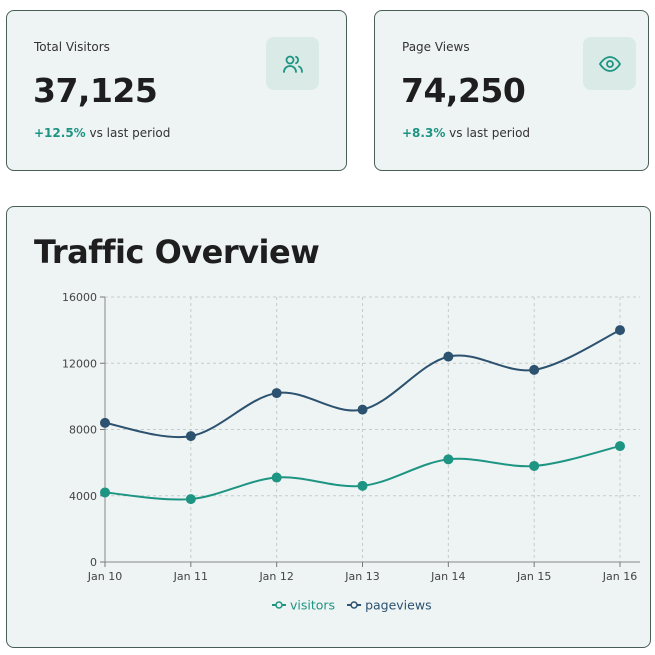  I want to click on stat-change: +8.3% vs last period, so click(466, 133).